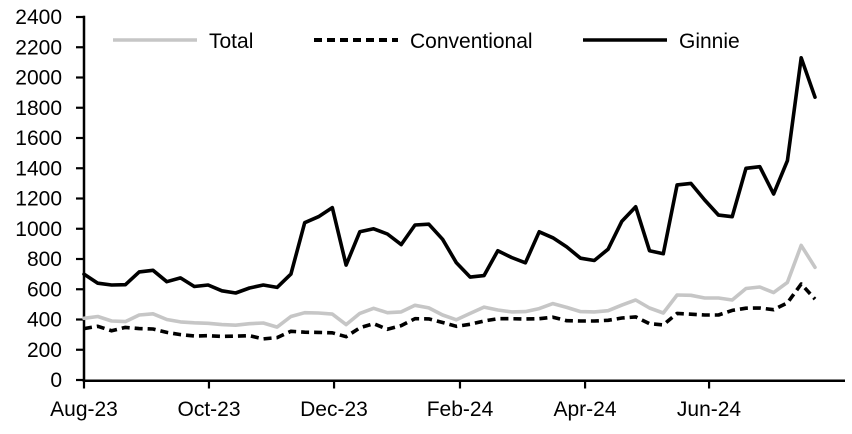  I want to click on legend-label-conventional: Conventional, so click(471, 41).